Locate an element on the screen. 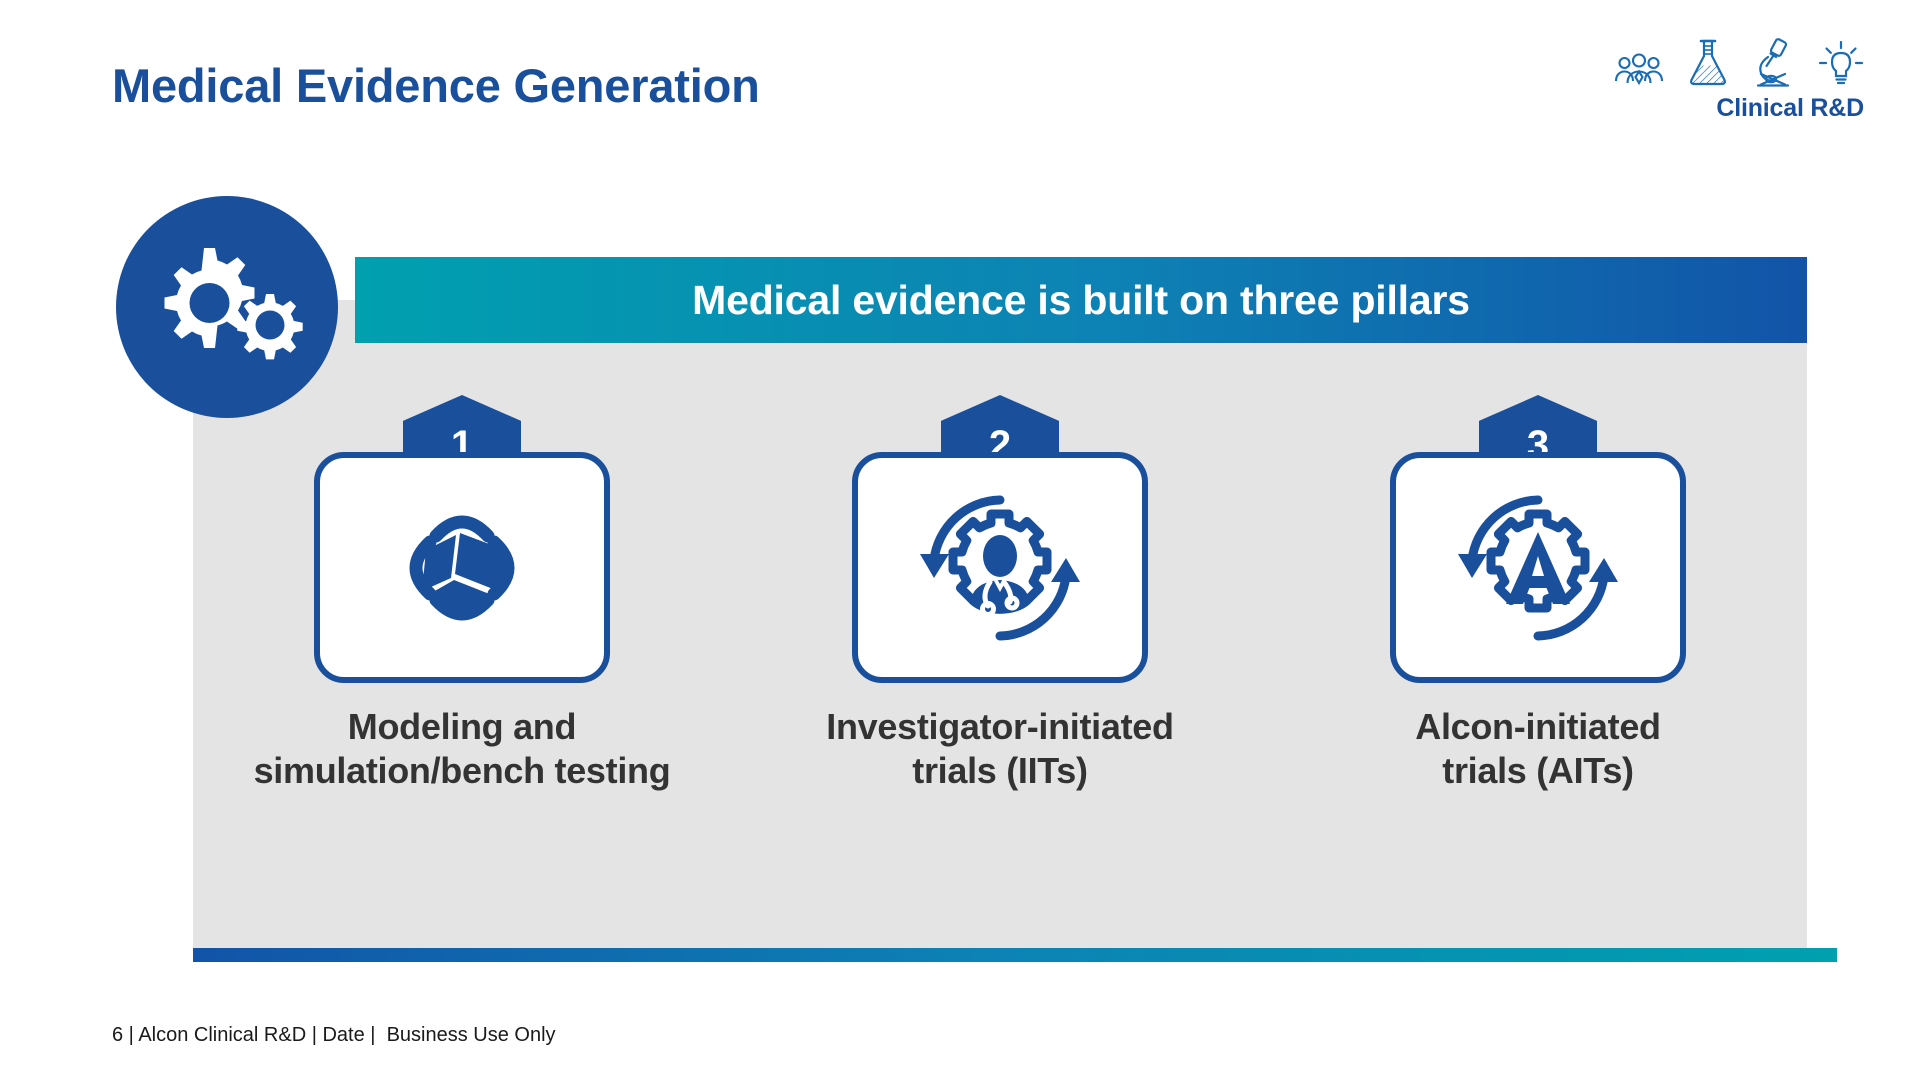 The height and width of the screenshot is (1080, 1920). brand-icon-row is located at coordinates (1719, 60).